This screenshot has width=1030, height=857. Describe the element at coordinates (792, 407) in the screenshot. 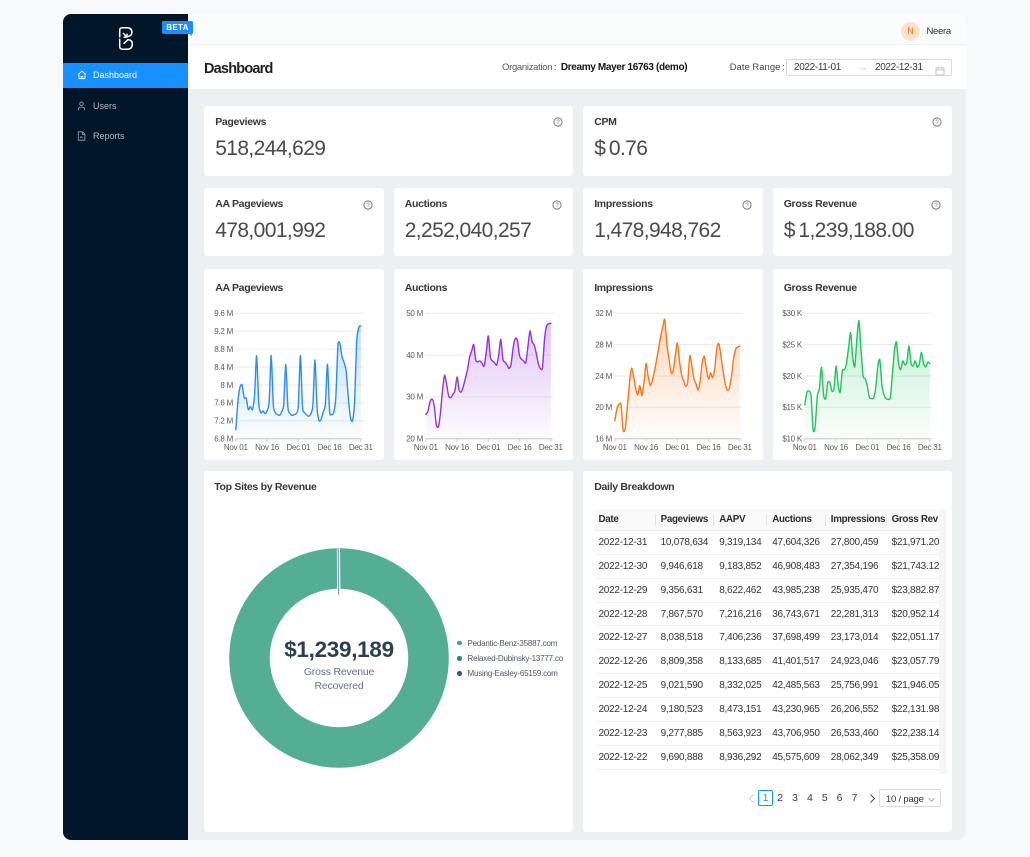

I see `svg-text: $15 K` at that location.